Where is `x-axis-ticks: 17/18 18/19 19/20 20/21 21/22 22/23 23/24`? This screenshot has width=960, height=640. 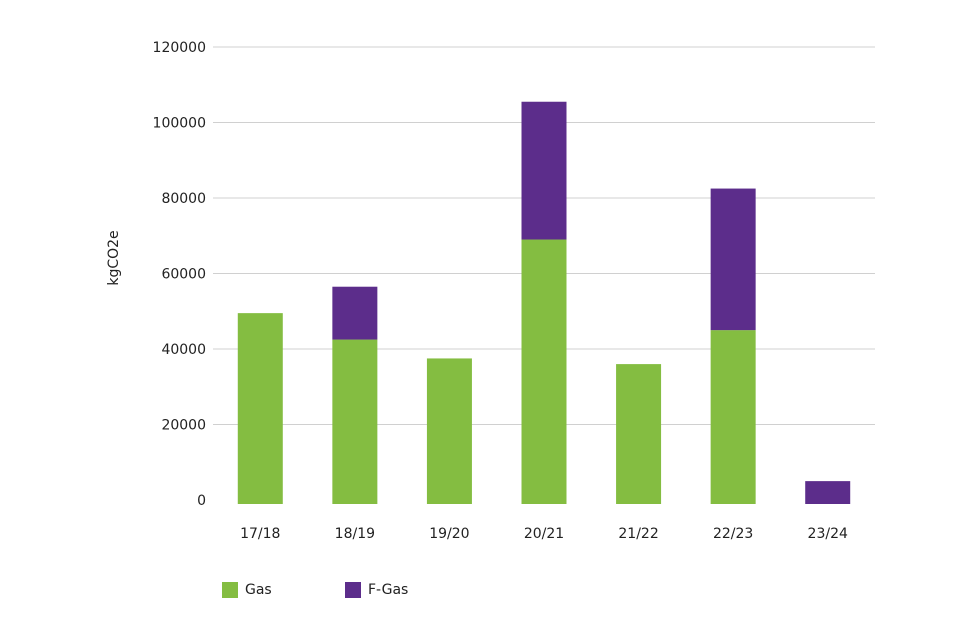
x-axis-ticks: 17/18 18/19 19/20 20/21 21/22 22/23 23/24 is located at coordinates (544, 534).